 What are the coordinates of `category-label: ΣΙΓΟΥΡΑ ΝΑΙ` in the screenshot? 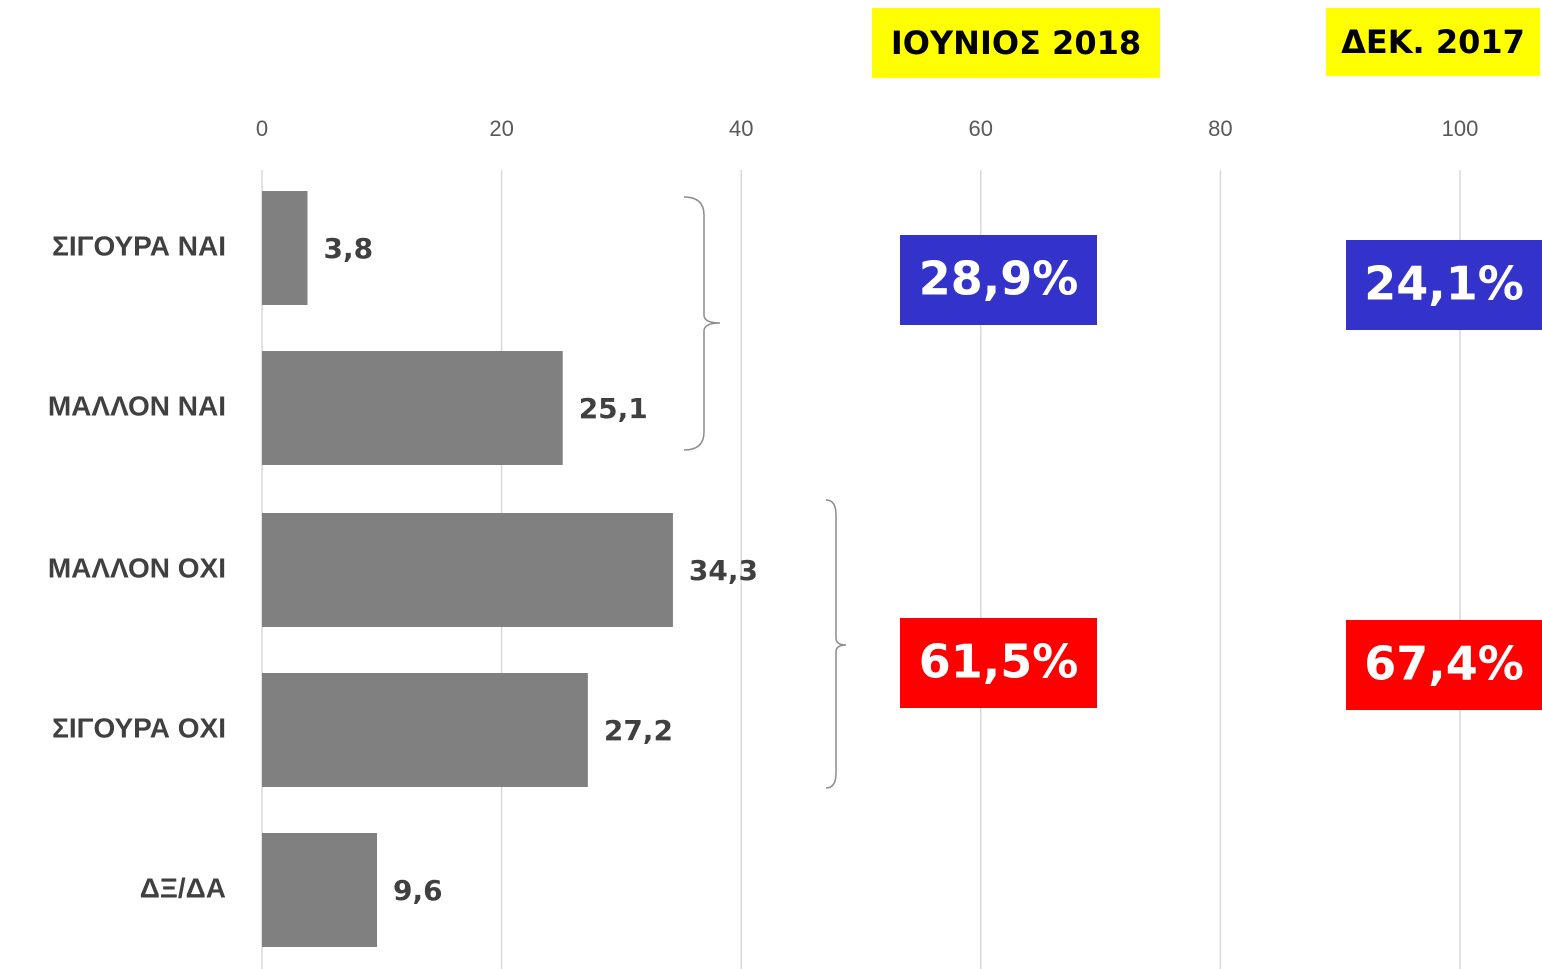 It's located at (139, 245).